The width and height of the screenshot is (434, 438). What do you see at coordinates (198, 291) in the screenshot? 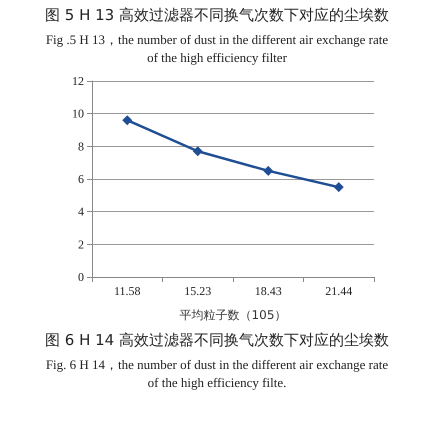
I see `x-tick-label: 15.23` at bounding box center [198, 291].